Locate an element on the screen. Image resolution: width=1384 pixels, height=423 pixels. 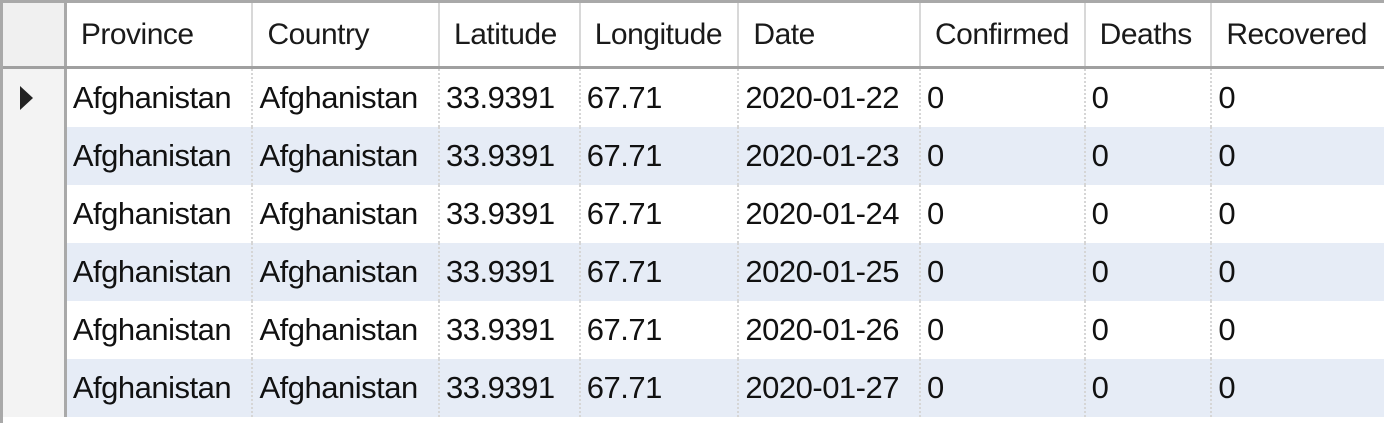
cell-date: 2020-01-25 is located at coordinates (830, 272).